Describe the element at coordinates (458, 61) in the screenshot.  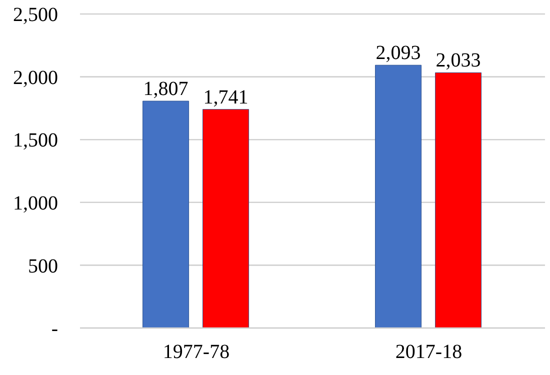
I see `data-label: 2,033` at that location.